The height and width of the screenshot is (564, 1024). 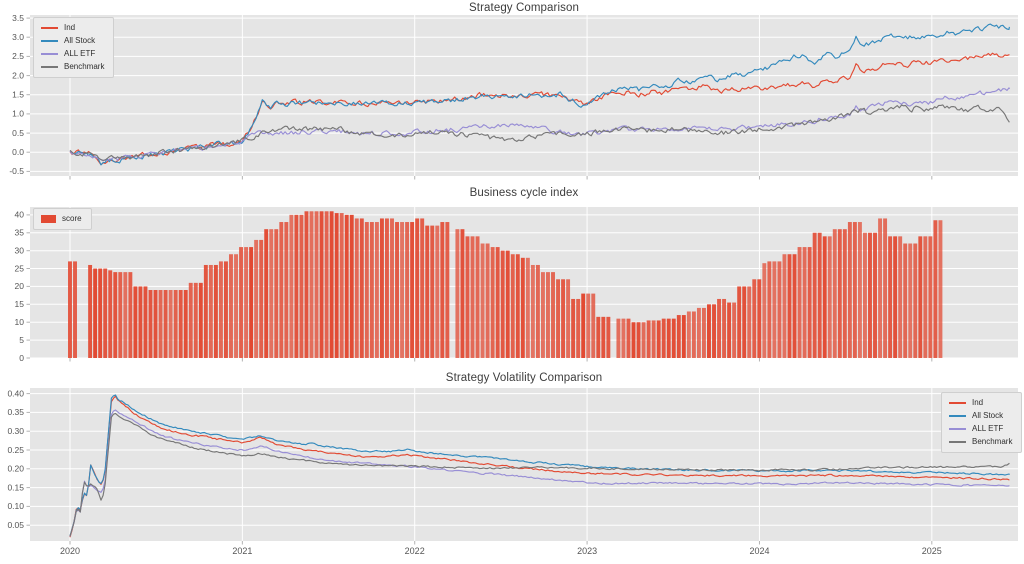 I want to click on y-tick-label: 0.30, so click(x=15, y=431).